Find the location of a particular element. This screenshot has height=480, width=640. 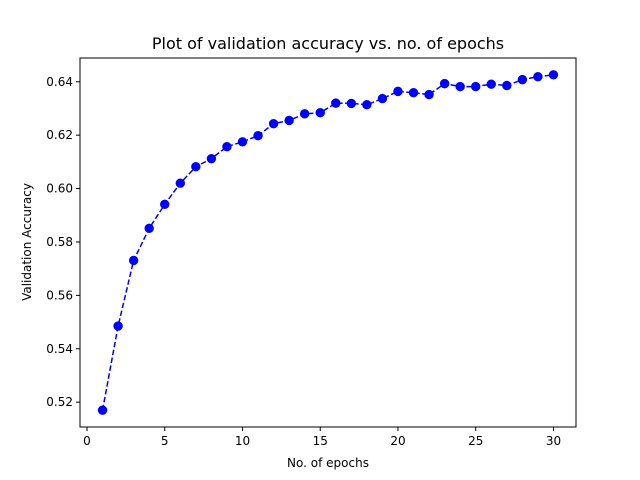

y-tick-label: 0.62 is located at coordinates (59, 135).